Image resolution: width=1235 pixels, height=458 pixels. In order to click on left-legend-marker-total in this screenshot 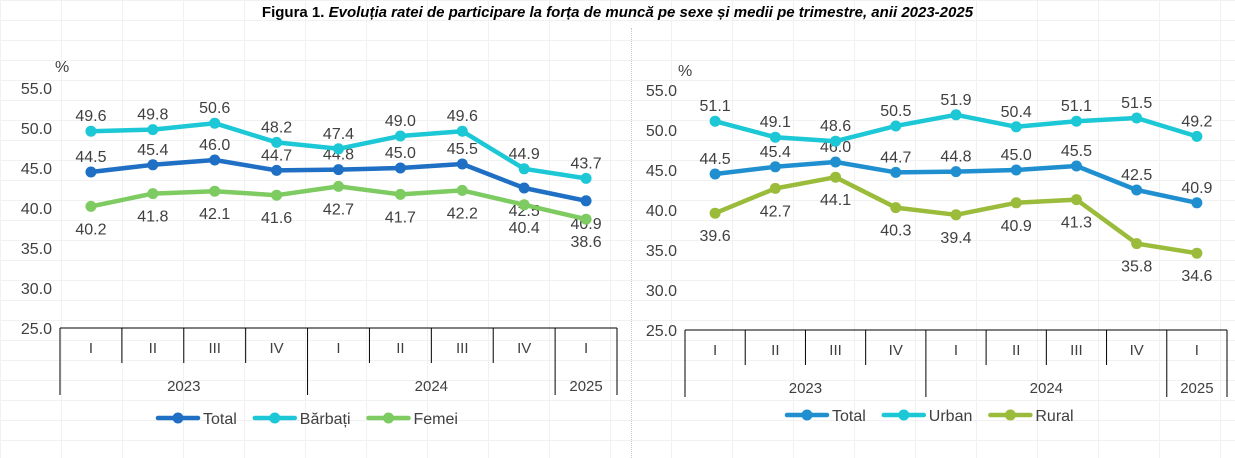, I will do `click(178, 418)`.